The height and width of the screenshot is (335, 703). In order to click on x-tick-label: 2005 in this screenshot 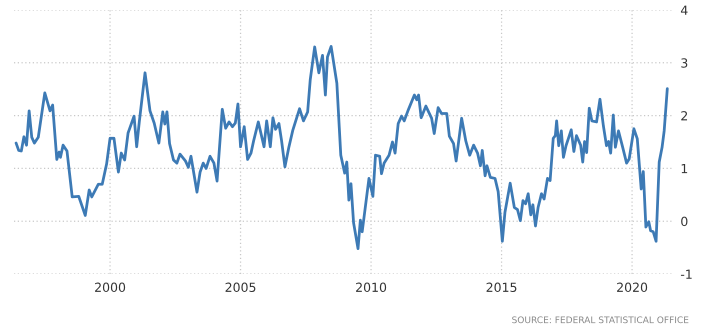, I will do `click(241, 287)`.